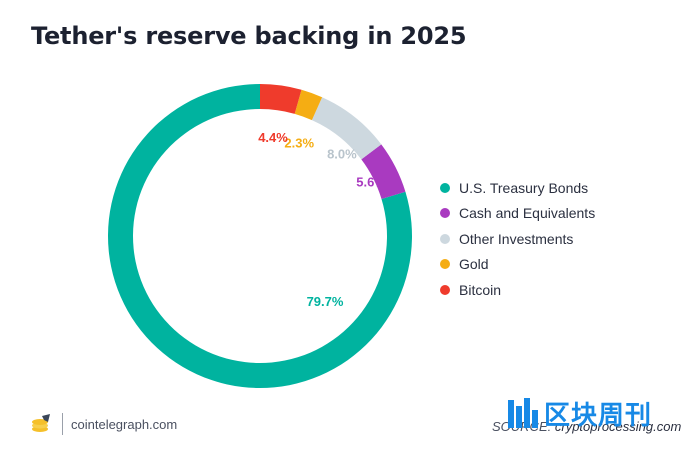 This screenshot has width=700, height=466. What do you see at coordinates (346, 128) in the screenshot?
I see `donut-slice-other-investments` at bounding box center [346, 128].